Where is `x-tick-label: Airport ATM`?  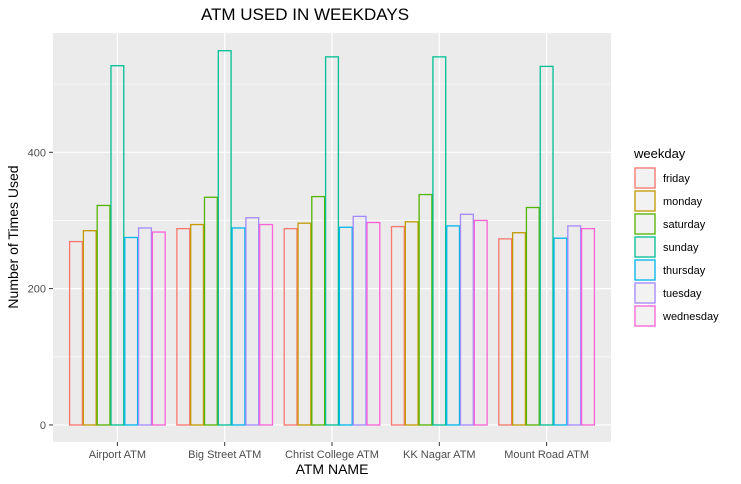 x-tick-label: Airport ATM is located at coordinates (117, 455).